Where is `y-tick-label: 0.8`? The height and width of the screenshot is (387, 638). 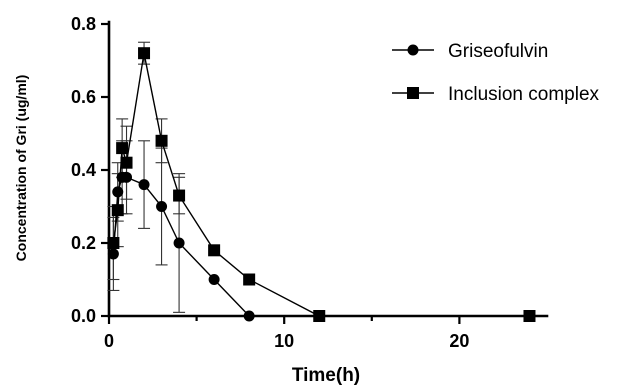
y-tick-label: 0.8 is located at coordinates (83, 24).